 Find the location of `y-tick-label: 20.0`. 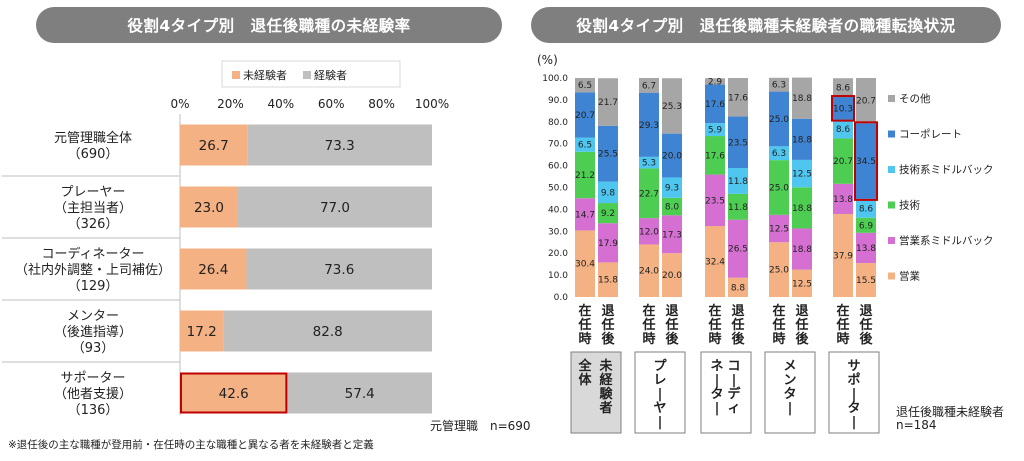

y-tick-label: 20.0 is located at coordinates (558, 254).